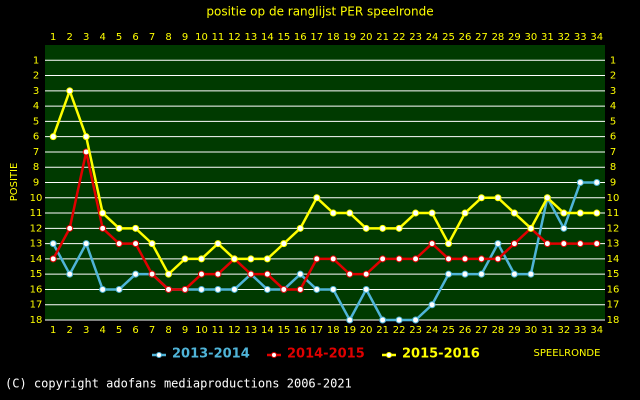  Describe the element at coordinates (36, 213) in the screenshot. I see `y-tick-label: 11` at that location.